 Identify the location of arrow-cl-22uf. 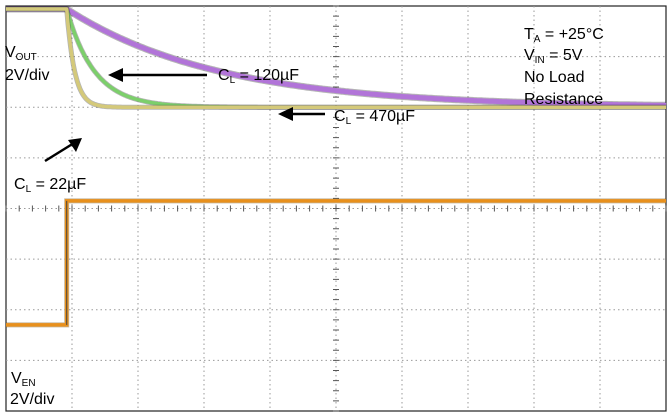
(63, 150).